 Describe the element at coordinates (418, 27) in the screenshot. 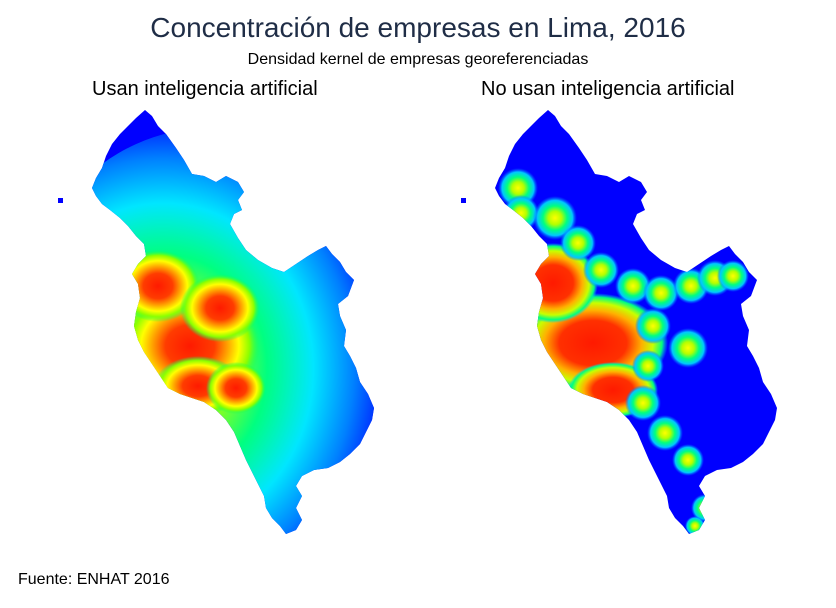

I see `map-title: Concentración de empresas en Lima, 2016` at that location.